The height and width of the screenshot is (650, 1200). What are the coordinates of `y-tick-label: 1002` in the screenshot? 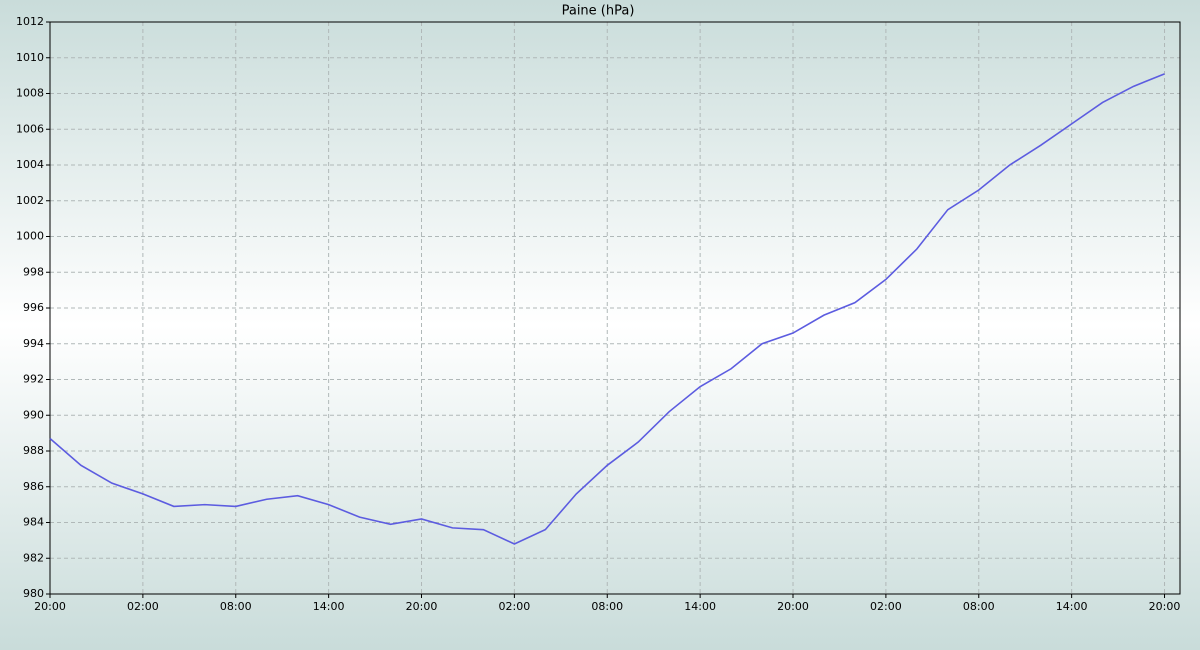 It's located at (30, 200).